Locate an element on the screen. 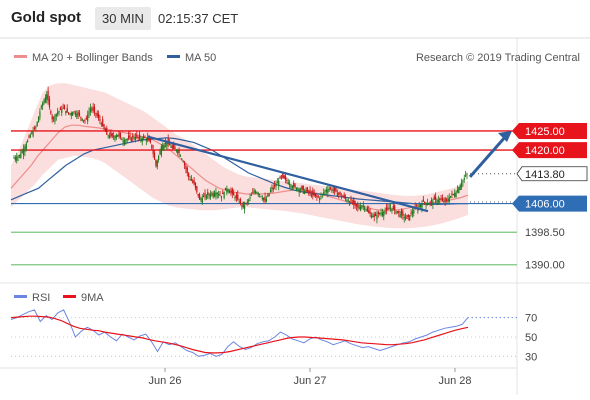  x-tick-label: Jun 26 is located at coordinates (164, 381).